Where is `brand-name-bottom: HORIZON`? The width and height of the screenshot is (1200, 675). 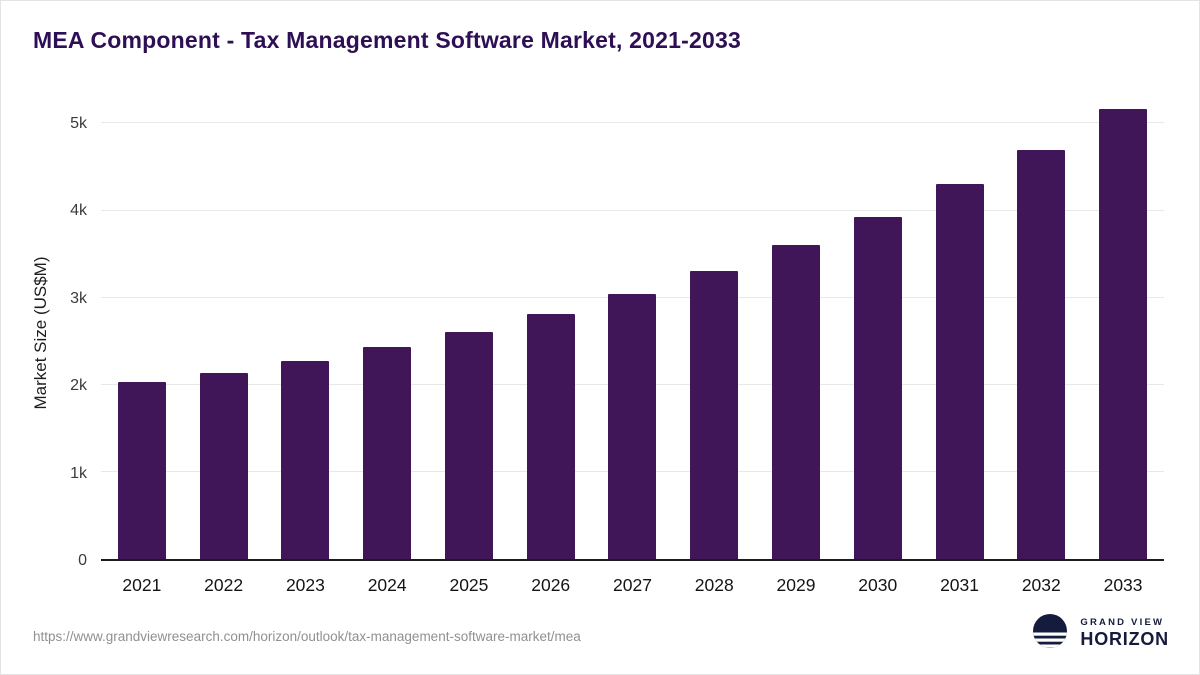
brand-name-bottom: HORIZON is located at coordinates (1124, 639).